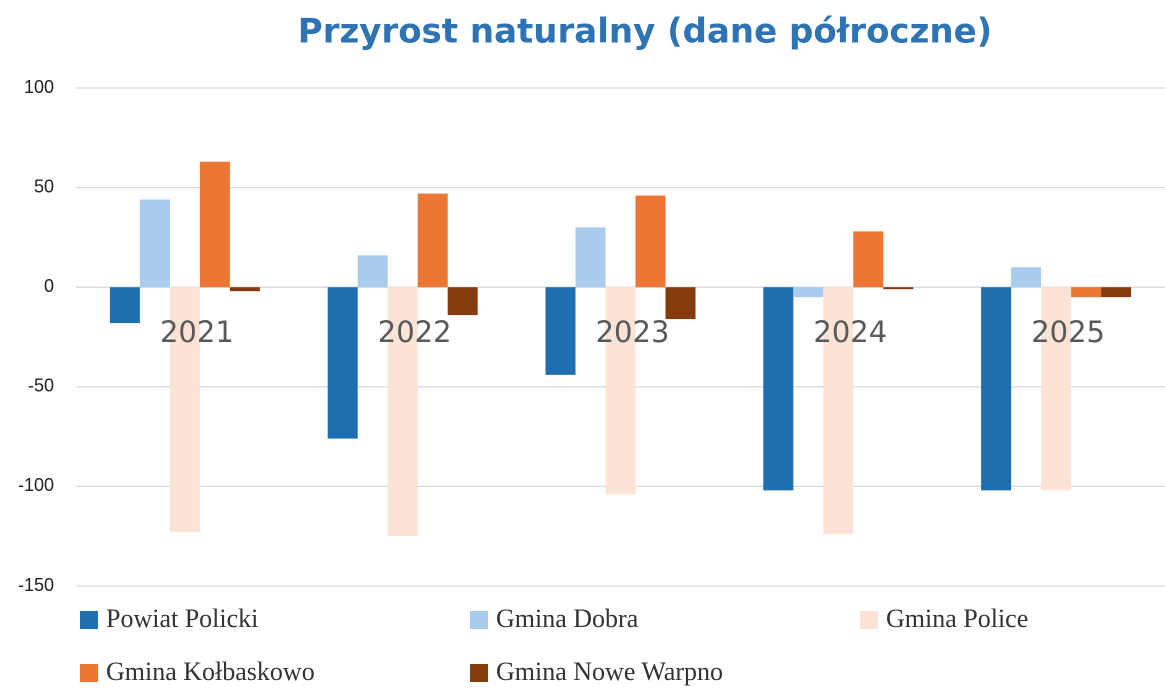 This screenshot has height=690, width=1165. What do you see at coordinates (182, 618) in the screenshot?
I see `legend-label: Powiat Policki` at bounding box center [182, 618].